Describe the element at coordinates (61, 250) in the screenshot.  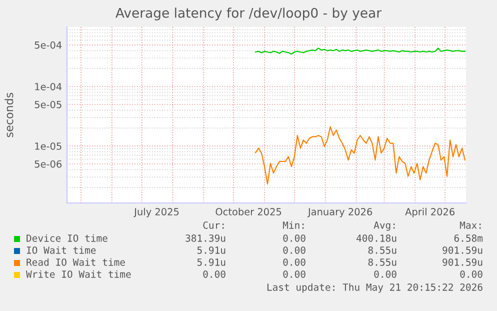
I see `legend-label: IO Wait time` at that location.